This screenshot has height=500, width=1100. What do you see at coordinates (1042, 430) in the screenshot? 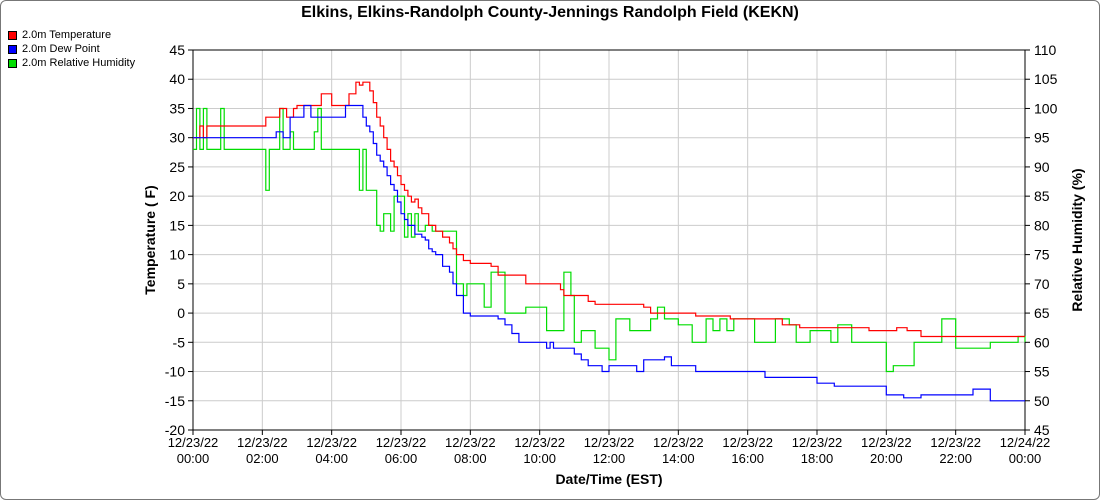
I see `y-tick-label-right: 45` at bounding box center [1042, 430].